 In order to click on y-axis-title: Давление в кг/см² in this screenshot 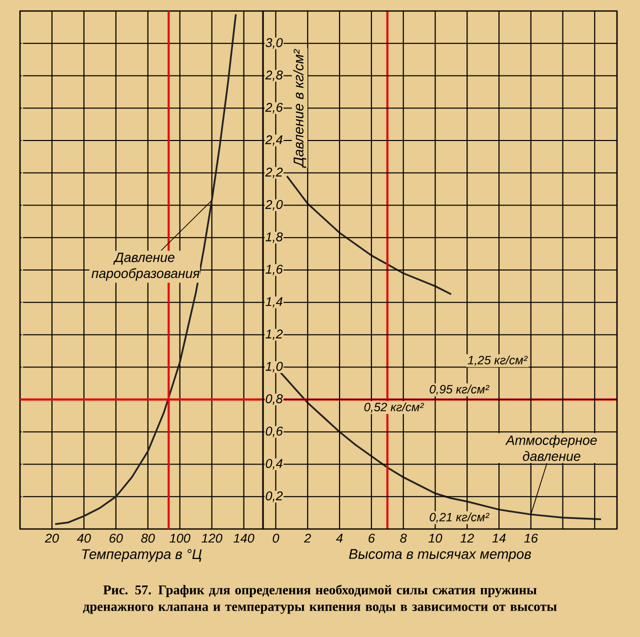, I will do `click(299, 108)`.